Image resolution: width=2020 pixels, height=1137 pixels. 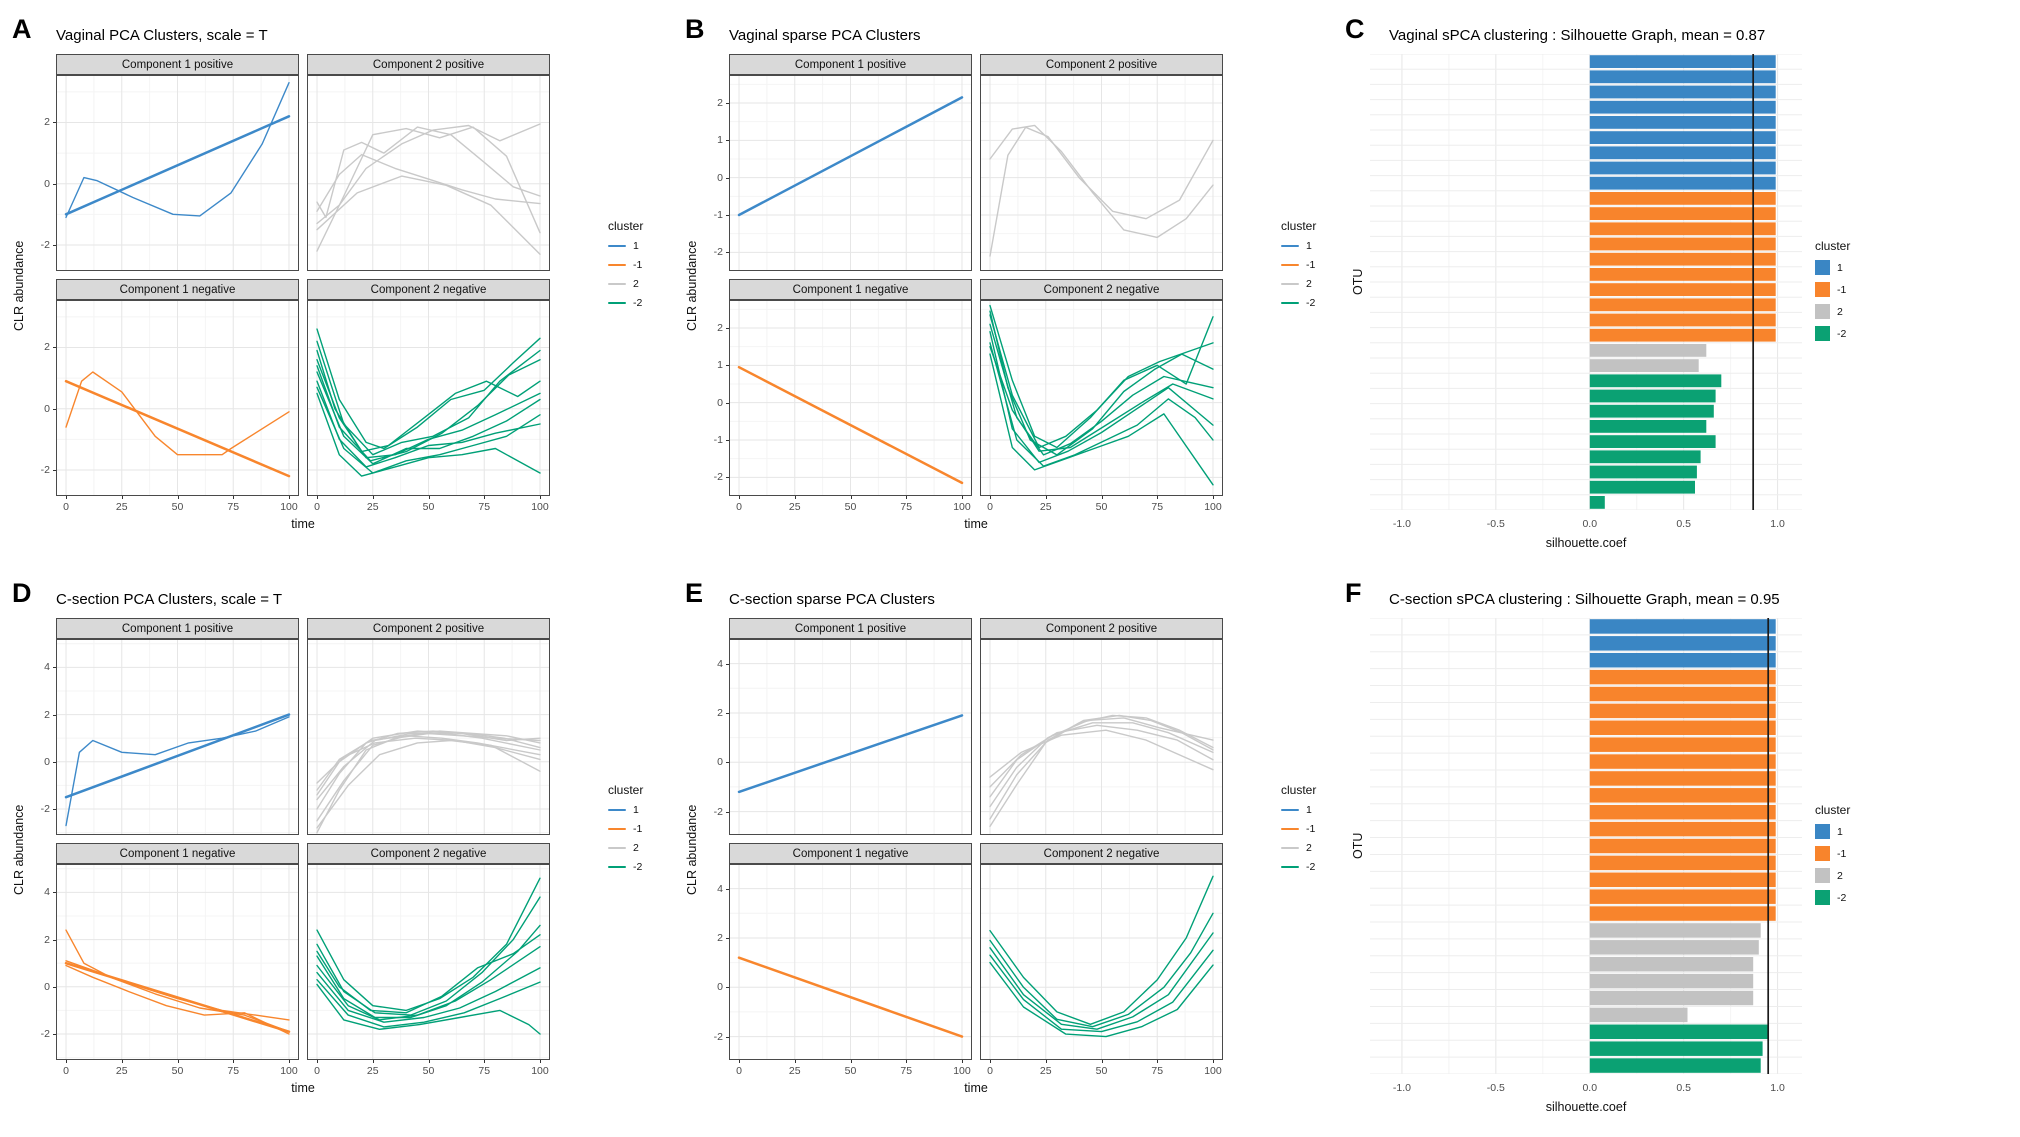 I want to click on panel-label-a: A, so click(x=22, y=29).